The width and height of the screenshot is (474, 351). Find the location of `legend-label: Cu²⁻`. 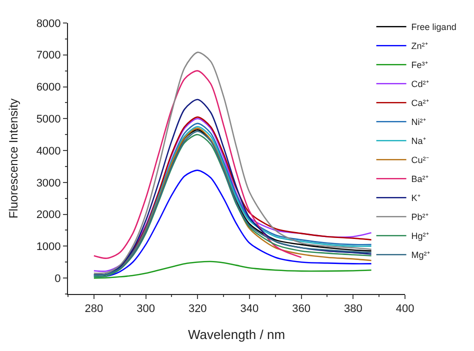

legend-label: Cu²⁻ is located at coordinates (420, 160).